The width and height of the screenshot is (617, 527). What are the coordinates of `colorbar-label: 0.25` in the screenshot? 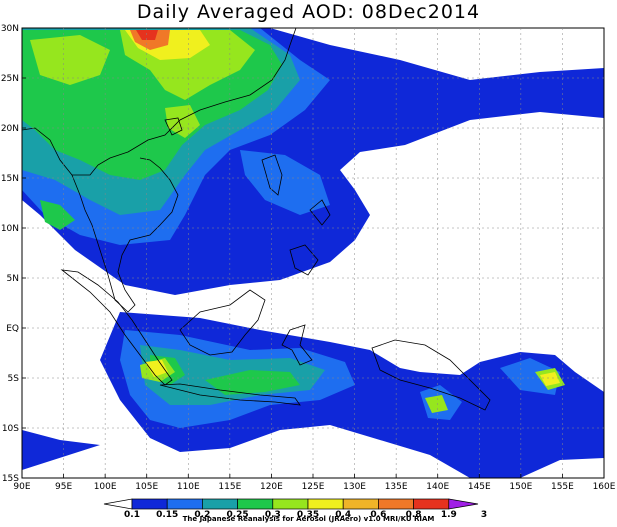 It's located at (237, 515).